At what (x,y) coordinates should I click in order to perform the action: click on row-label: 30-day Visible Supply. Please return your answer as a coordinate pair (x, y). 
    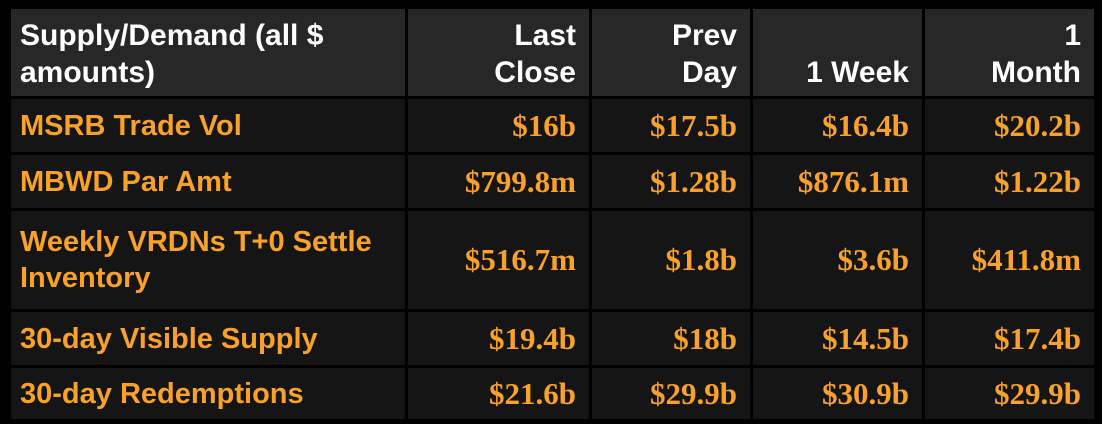
    Looking at the image, I should click on (208, 338).